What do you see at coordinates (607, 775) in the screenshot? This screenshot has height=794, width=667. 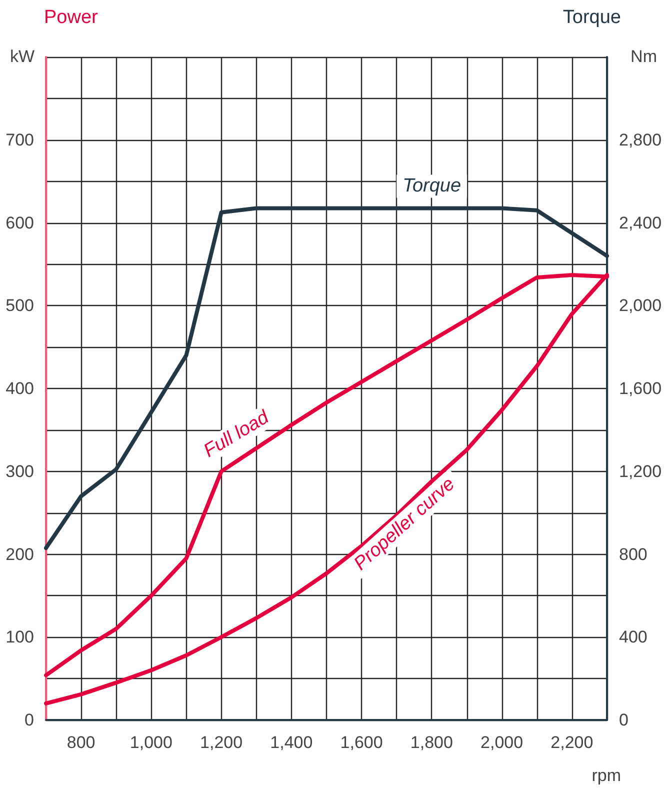 I see `x-axis-title: rpm` at bounding box center [607, 775].